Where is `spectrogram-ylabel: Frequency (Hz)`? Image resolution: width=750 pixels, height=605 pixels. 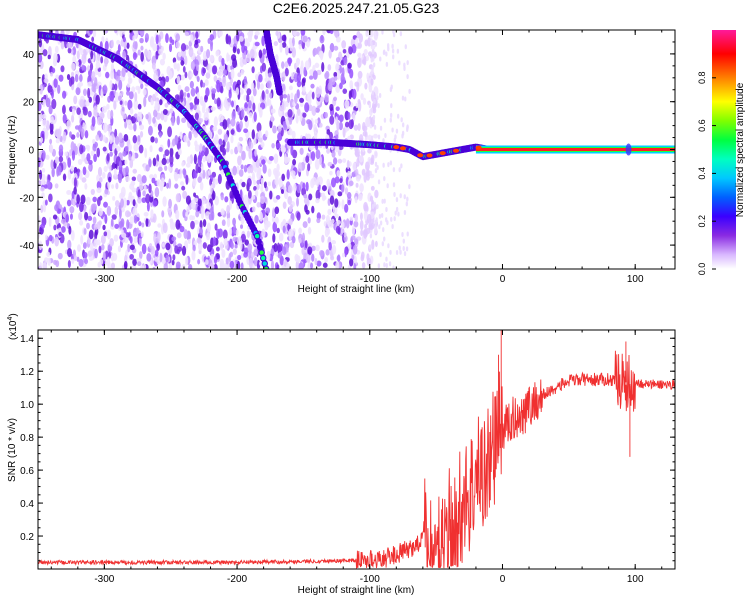
spectrogram-ylabel: Frequency (Hz) is located at coordinates (12, 150).